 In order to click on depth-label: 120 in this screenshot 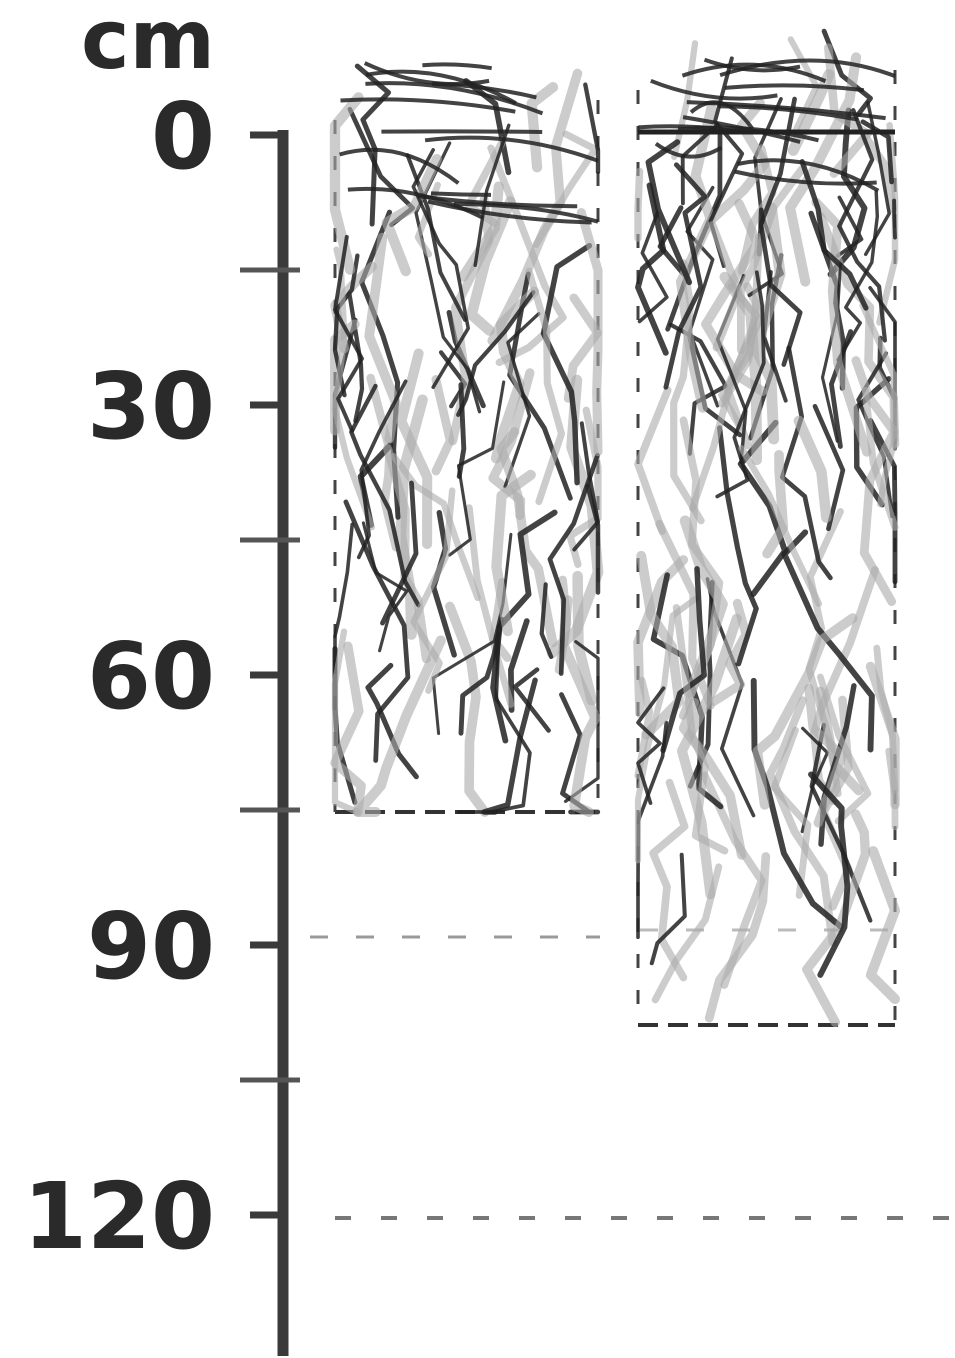, I will do `click(119, 1216)`.